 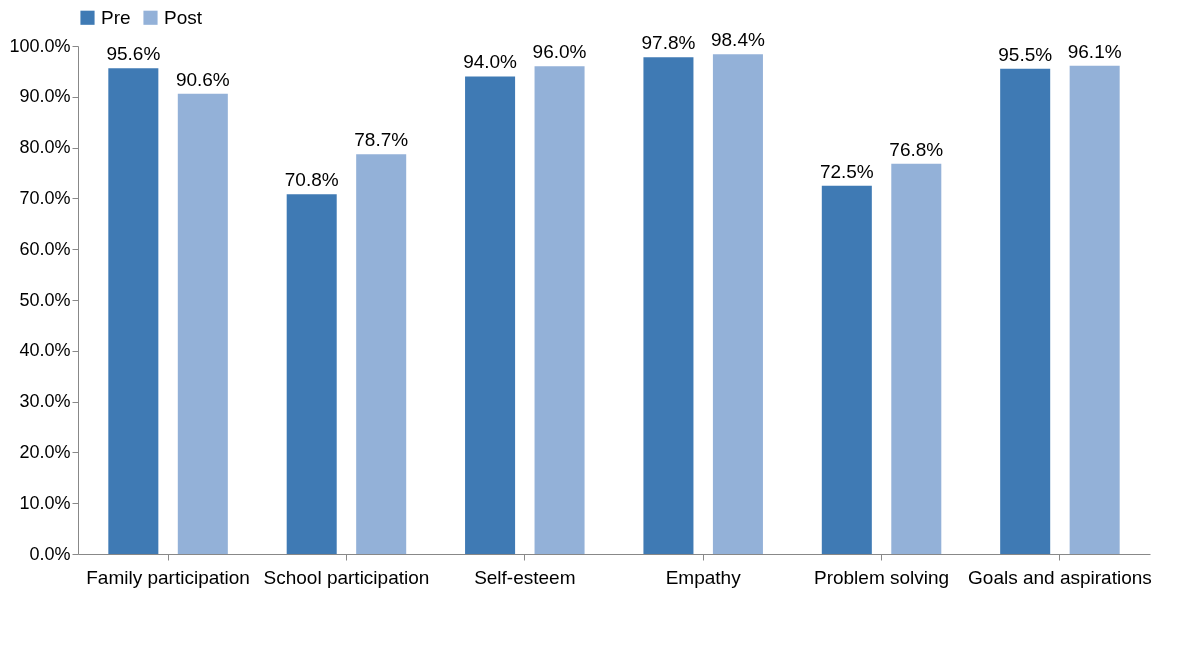 What do you see at coordinates (916, 149) in the screenshot?
I see `data-label: 76.8%` at bounding box center [916, 149].